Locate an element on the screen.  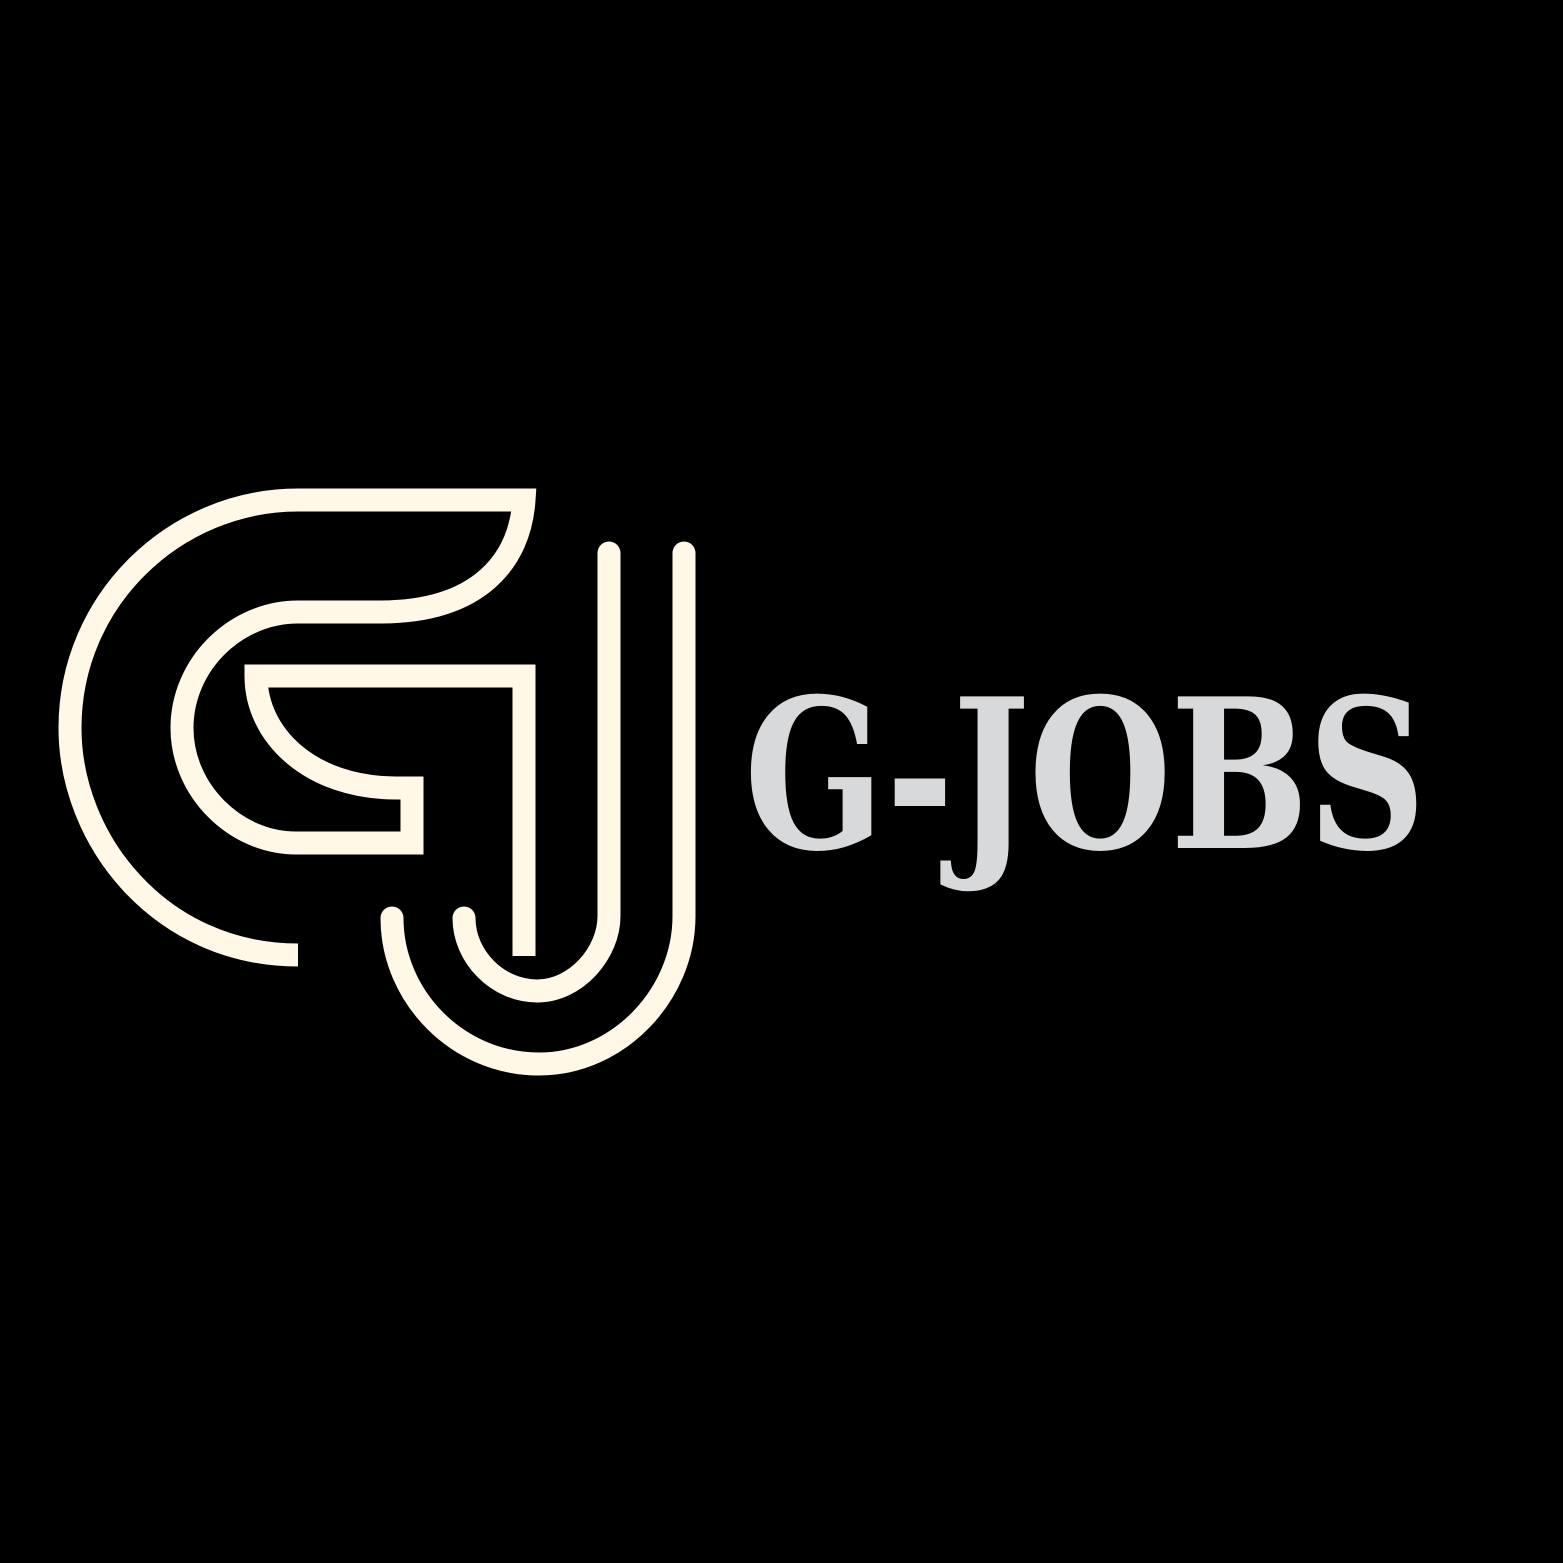
g-outer-outline is located at coordinates (297, 727).